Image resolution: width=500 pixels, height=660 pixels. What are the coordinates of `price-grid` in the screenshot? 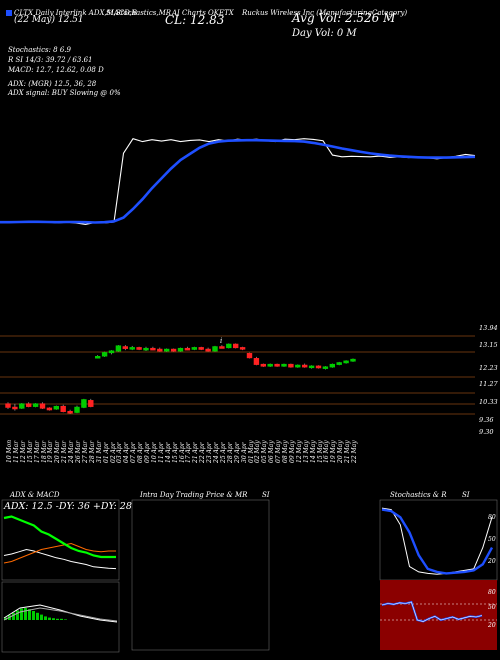 It's located at (237, 375).